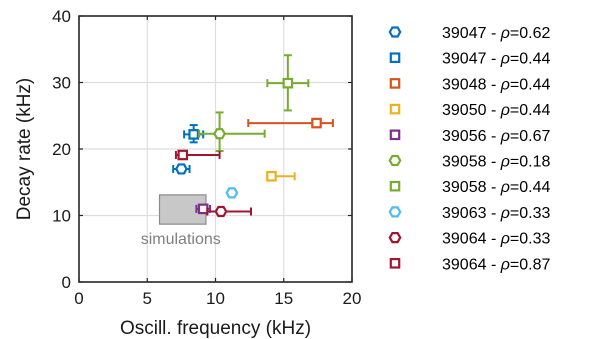 The height and width of the screenshot is (339, 595). Describe the element at coordinates (352, 298) in the screenshot. I see `x-tick-label: 20` at that location.